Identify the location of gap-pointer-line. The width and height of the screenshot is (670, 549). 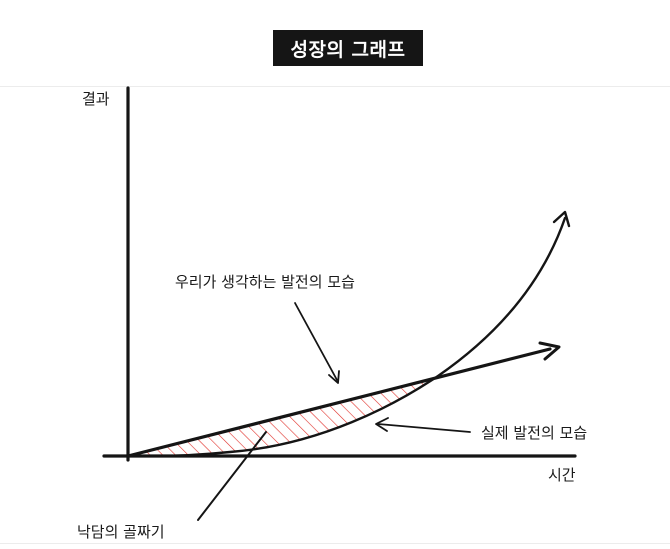
(232, 476).